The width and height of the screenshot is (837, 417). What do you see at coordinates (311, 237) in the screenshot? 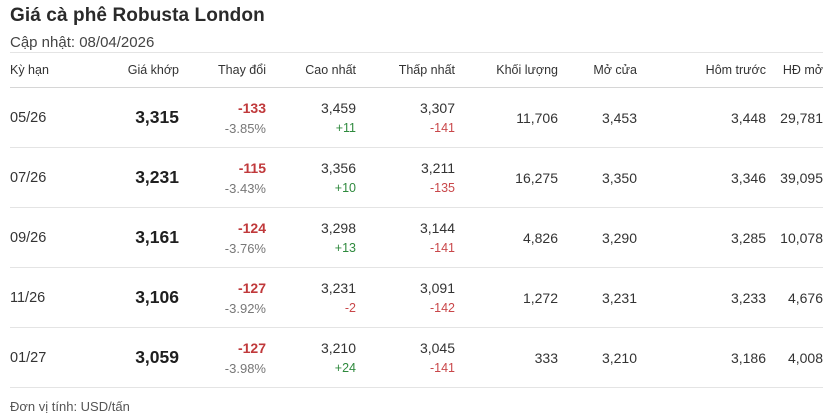
I see `high-cell: 3,298 +13` at bounding box center [311, 237].